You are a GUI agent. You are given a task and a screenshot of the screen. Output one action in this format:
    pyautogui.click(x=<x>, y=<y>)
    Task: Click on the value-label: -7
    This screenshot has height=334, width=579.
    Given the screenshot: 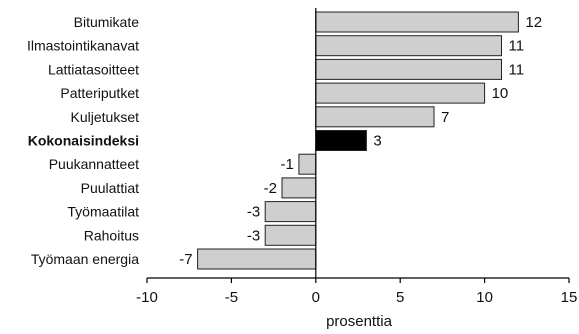 What is the action you would take?
    pyautogui.click(x=185, y=259)
    